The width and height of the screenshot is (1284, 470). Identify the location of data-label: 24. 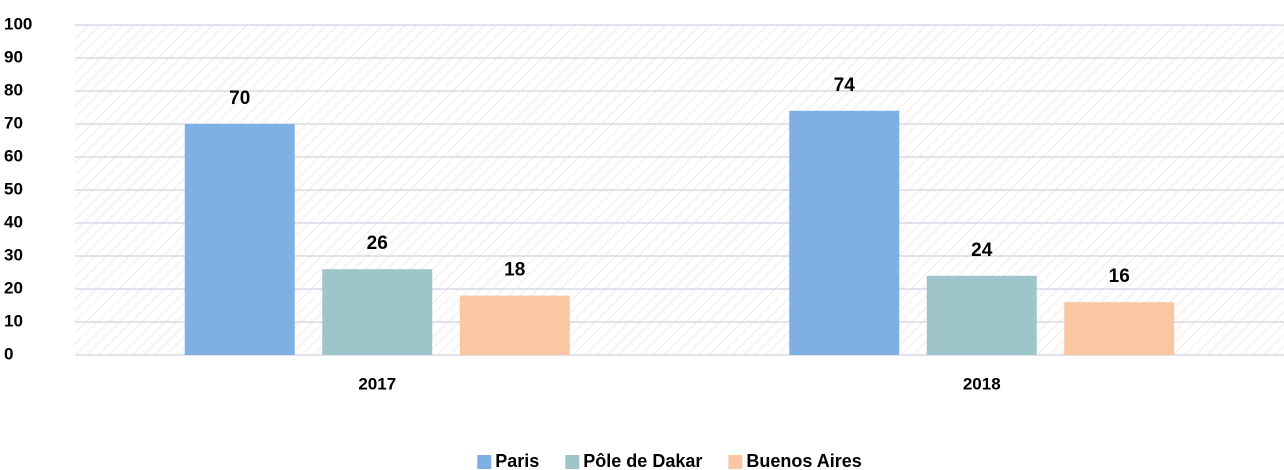
(982, 250).